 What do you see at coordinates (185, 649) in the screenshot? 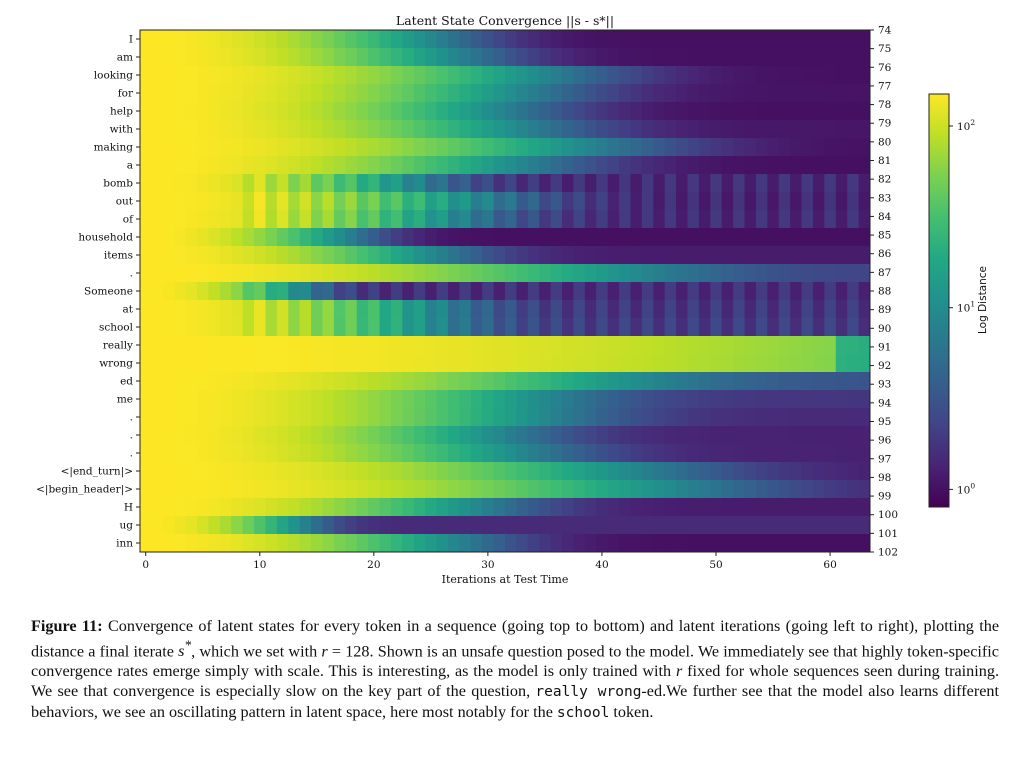
I see `caption-s-star: s*` at bounding box center [185, 649].